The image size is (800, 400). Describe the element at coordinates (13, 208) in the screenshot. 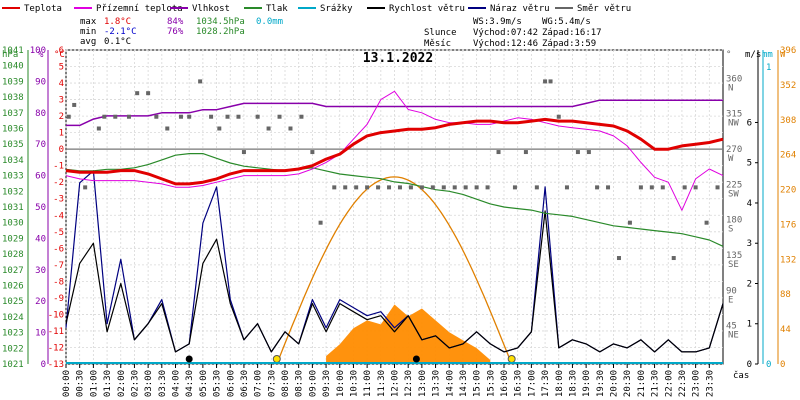

I see `hpa-tick-label: 1031` at that location.